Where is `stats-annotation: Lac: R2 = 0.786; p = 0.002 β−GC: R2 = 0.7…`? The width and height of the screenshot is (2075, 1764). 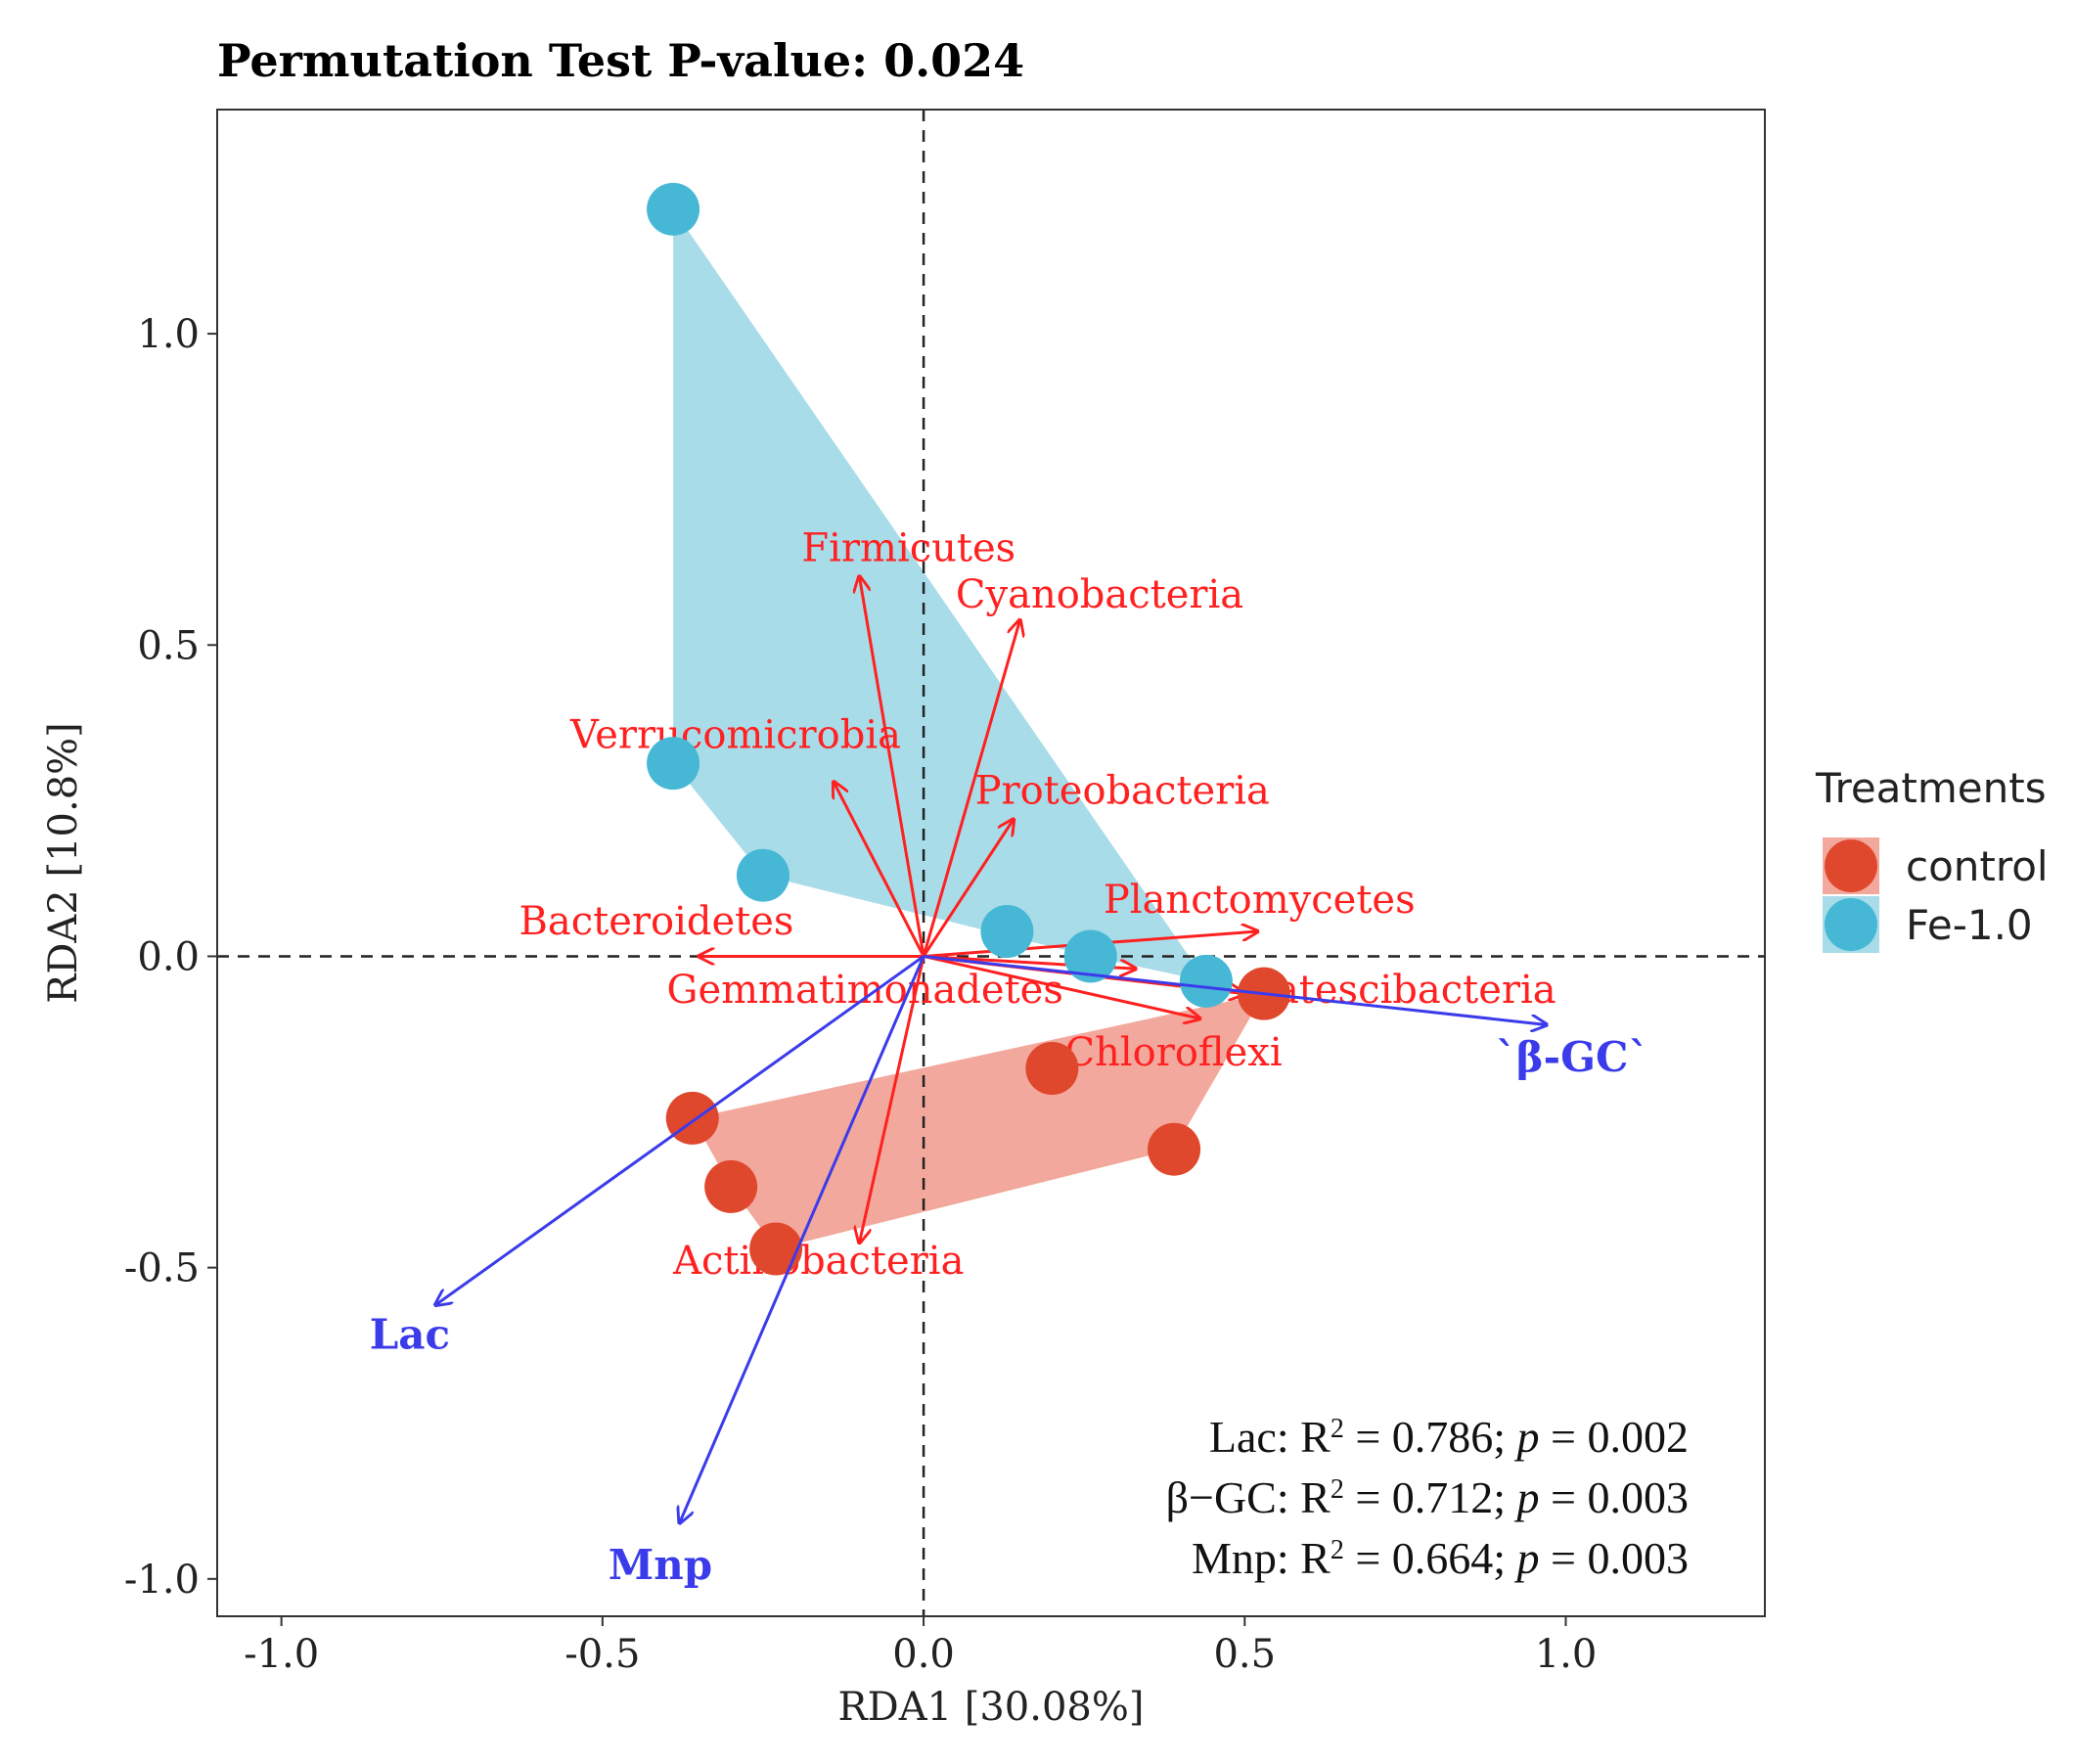 stats-annotation: Lac: R2 = 0.786; p = 0.002 β−GC: R2 = 0.7… is located at coordinates (1427, 1498).